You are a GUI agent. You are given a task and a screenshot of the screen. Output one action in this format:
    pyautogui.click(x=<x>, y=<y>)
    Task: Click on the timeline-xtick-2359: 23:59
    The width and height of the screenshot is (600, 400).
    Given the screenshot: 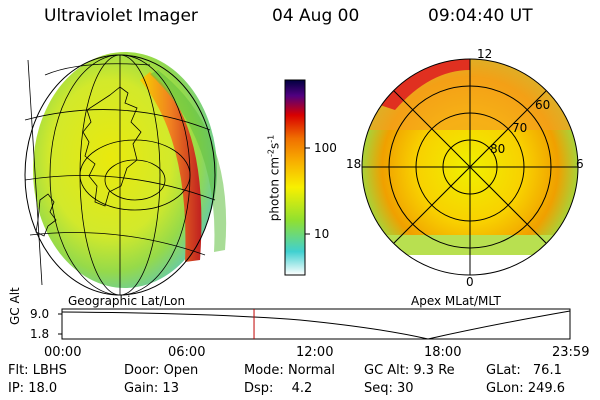 What is the action you would take?
    pyautogui.click(x=571, y=352)
    